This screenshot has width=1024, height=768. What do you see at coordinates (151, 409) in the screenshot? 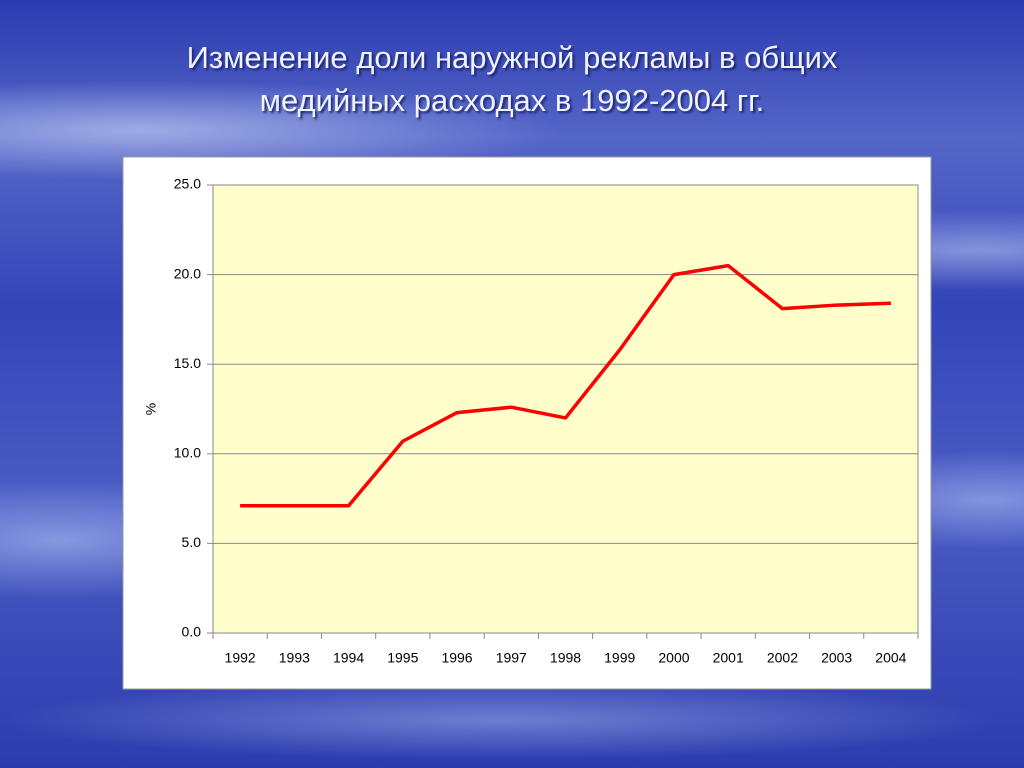
I see `y-axis-label: %` at bounding box center [151, 409].